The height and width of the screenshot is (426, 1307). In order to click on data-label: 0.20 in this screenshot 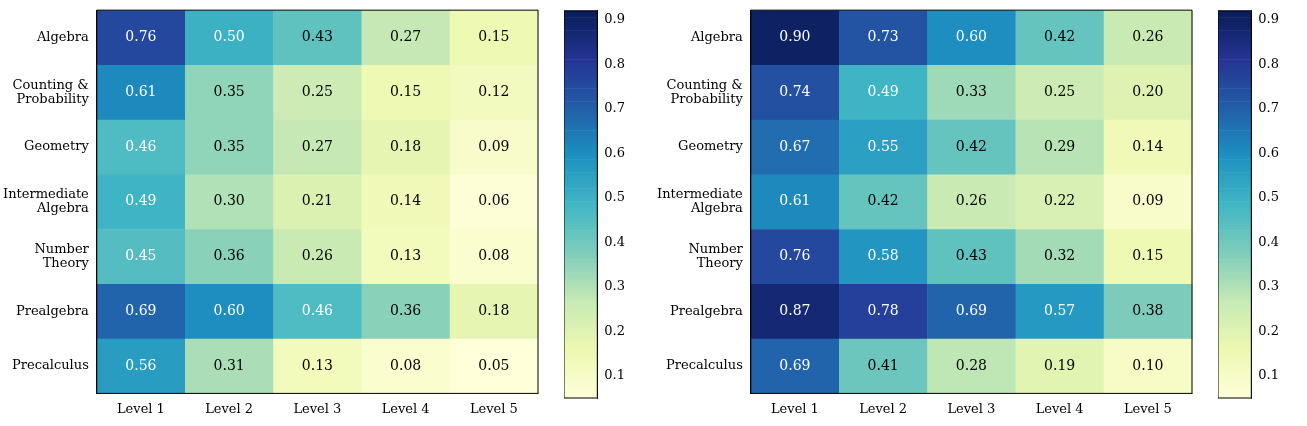, I will do `click(1148, 90)`.